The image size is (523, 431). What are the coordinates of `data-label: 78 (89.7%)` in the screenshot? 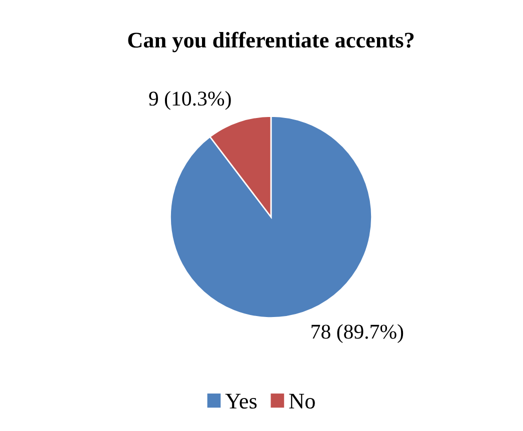 It's located at (358, 333).